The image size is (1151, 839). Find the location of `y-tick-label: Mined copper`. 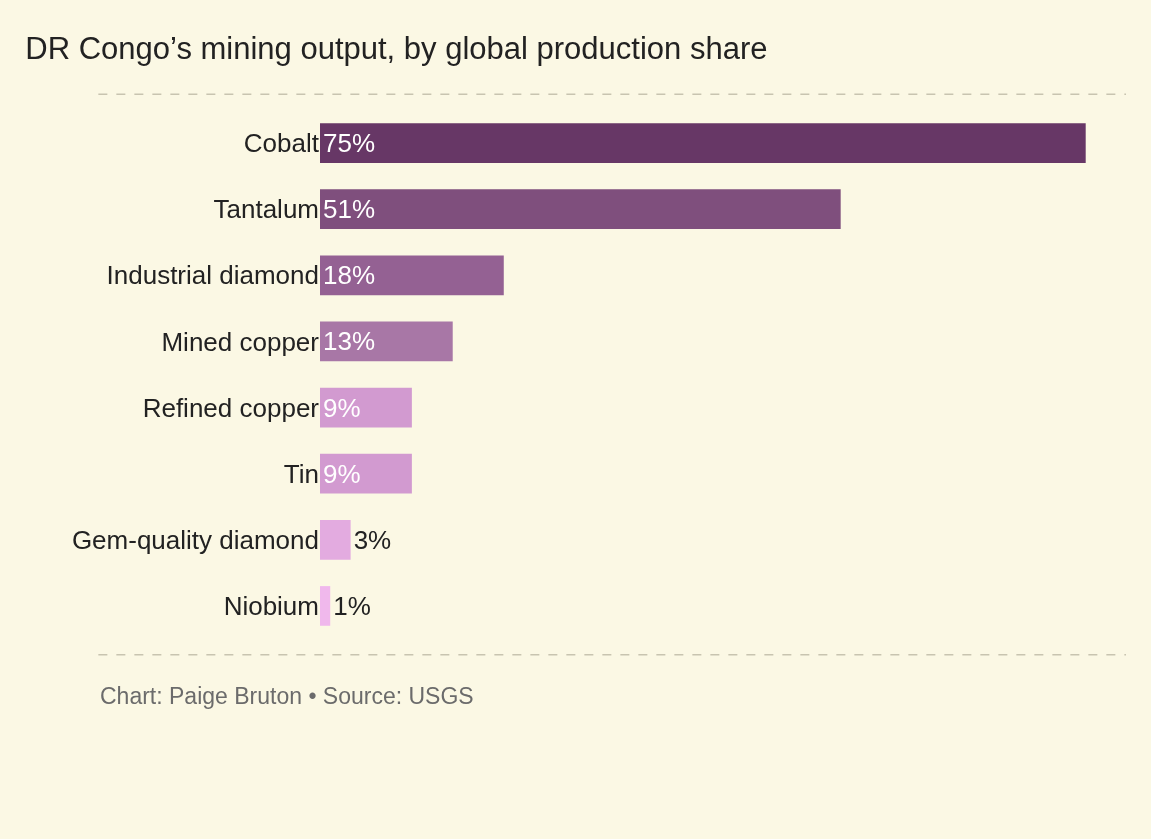

y-tick-label: Mined copper is located at coordinates (240, 341).